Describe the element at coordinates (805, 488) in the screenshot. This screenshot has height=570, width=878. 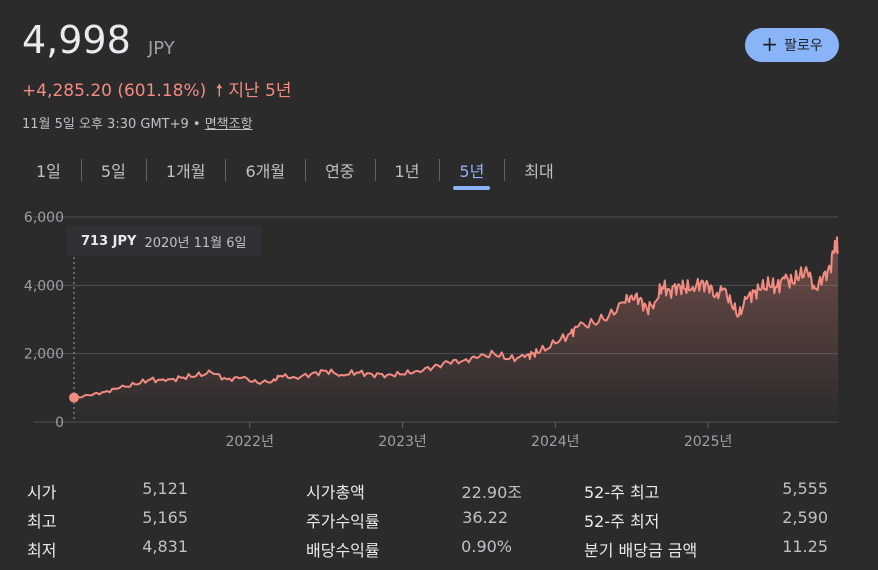
I see `stat-value: 5,555` at that location.